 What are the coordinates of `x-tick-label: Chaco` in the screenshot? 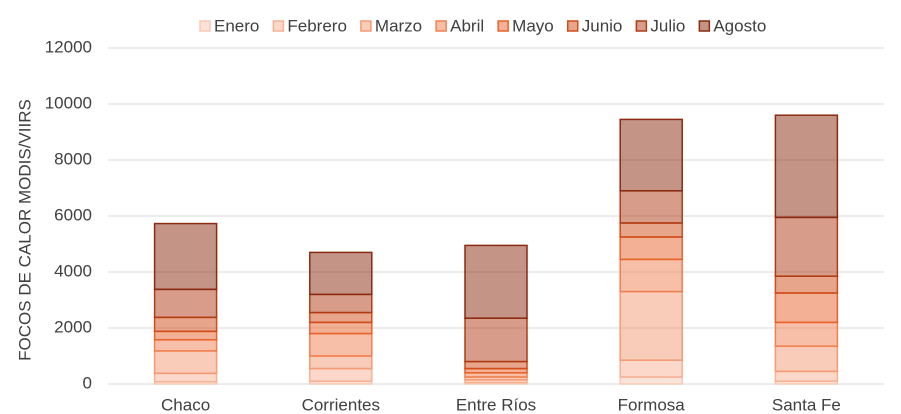 It's located at (185, 404).